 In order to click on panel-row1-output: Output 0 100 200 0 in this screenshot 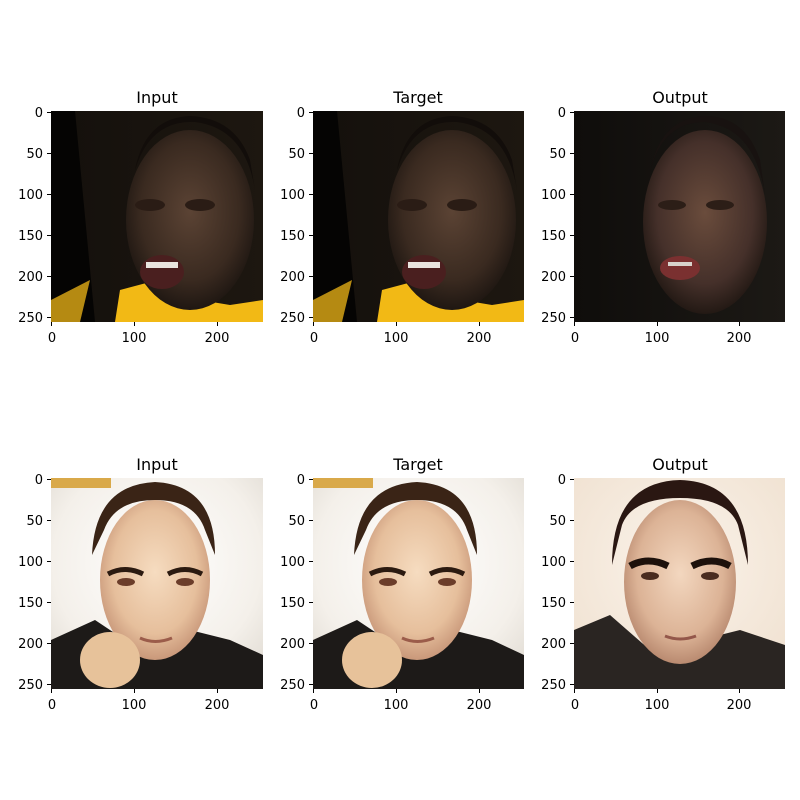, I will do `click(663, 217)`.